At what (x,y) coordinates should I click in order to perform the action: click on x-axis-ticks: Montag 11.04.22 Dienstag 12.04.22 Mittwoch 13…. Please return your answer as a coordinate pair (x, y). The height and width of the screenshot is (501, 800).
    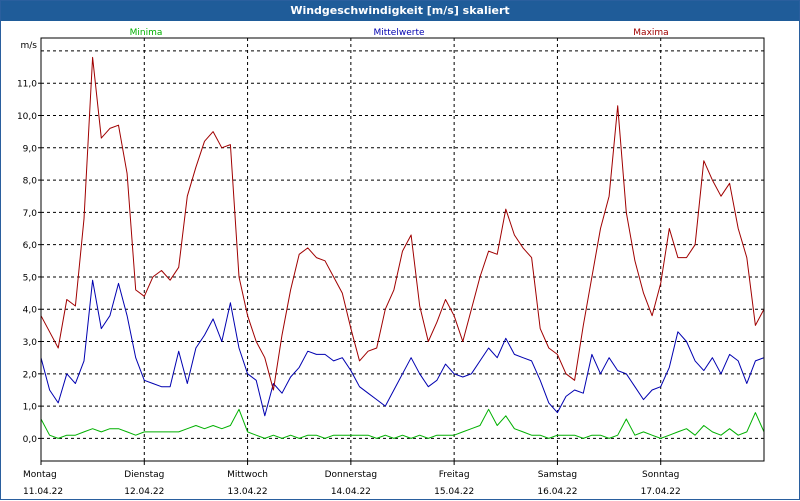
    Looking at the image, I should click on (352, 483).